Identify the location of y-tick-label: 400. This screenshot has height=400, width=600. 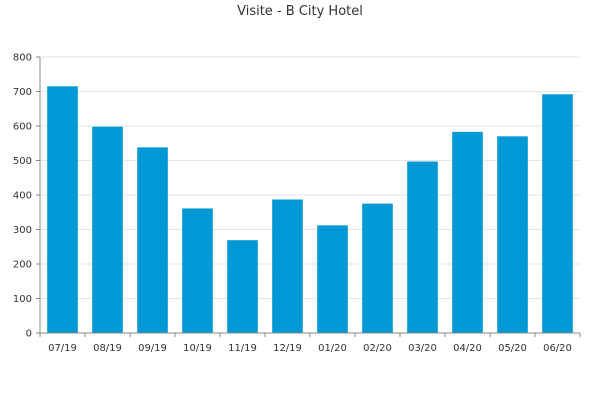
(22, 196).